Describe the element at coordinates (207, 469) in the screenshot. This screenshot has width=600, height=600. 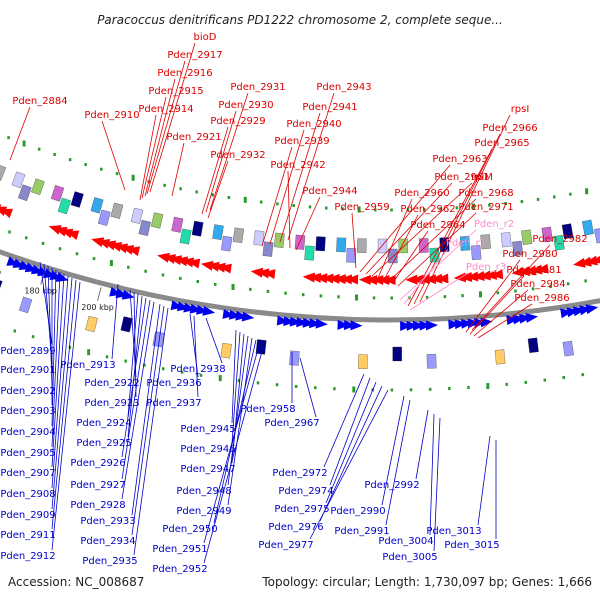
I see `gene-label-bottom: Pden_2947` at that location.